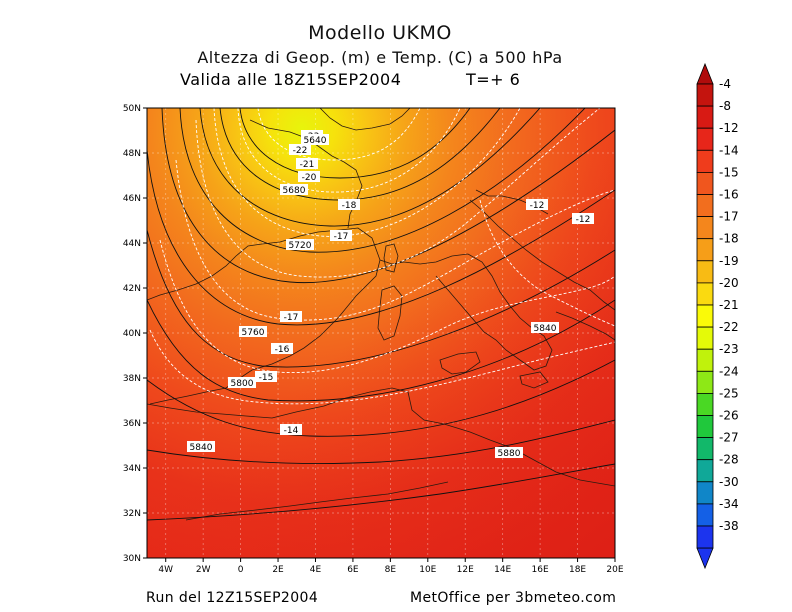 This screenshot has height=612, width=792. I want to click on height-label-text: 5880, so click(509, 454).